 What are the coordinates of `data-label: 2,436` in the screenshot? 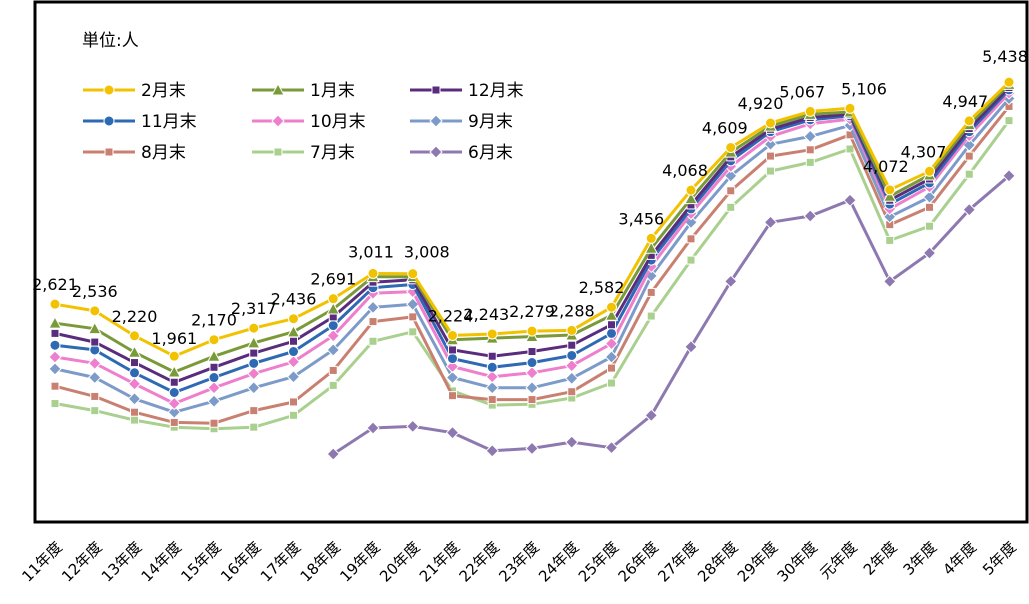 It's located at (294, 299).